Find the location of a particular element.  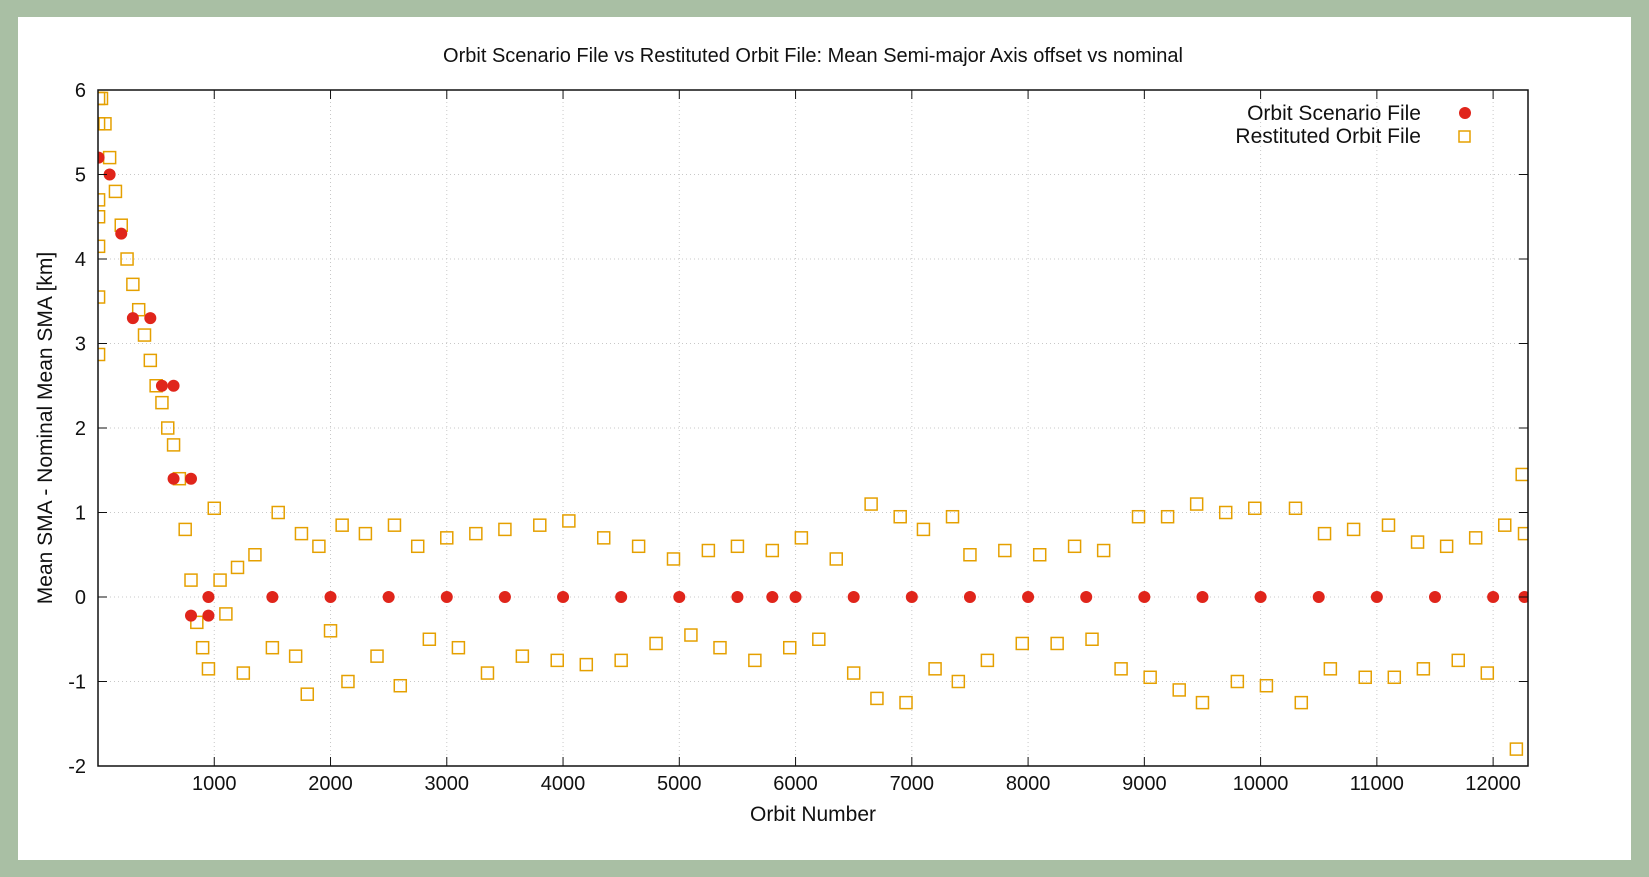

x-tick-label: 9000 is located at coordinates (1144, 784).